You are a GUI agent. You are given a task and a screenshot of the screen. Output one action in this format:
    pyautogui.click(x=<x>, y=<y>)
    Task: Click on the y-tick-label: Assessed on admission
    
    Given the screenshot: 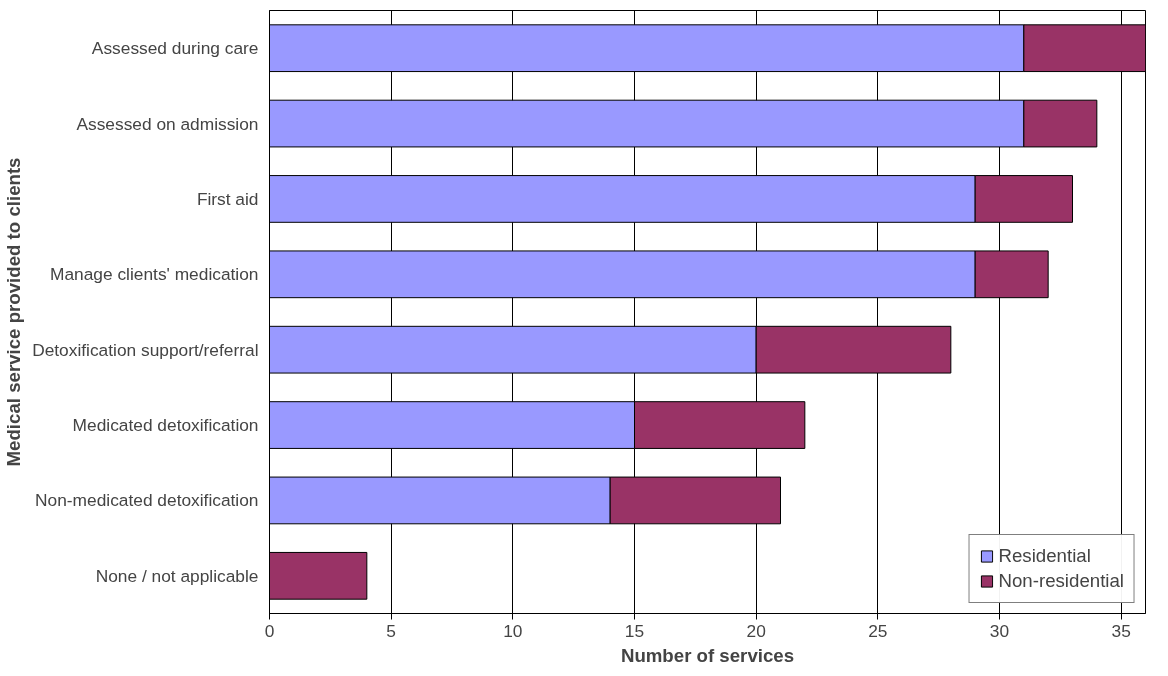 What is the action you would take?
    pyautogui.click(x=167, y=123)
    